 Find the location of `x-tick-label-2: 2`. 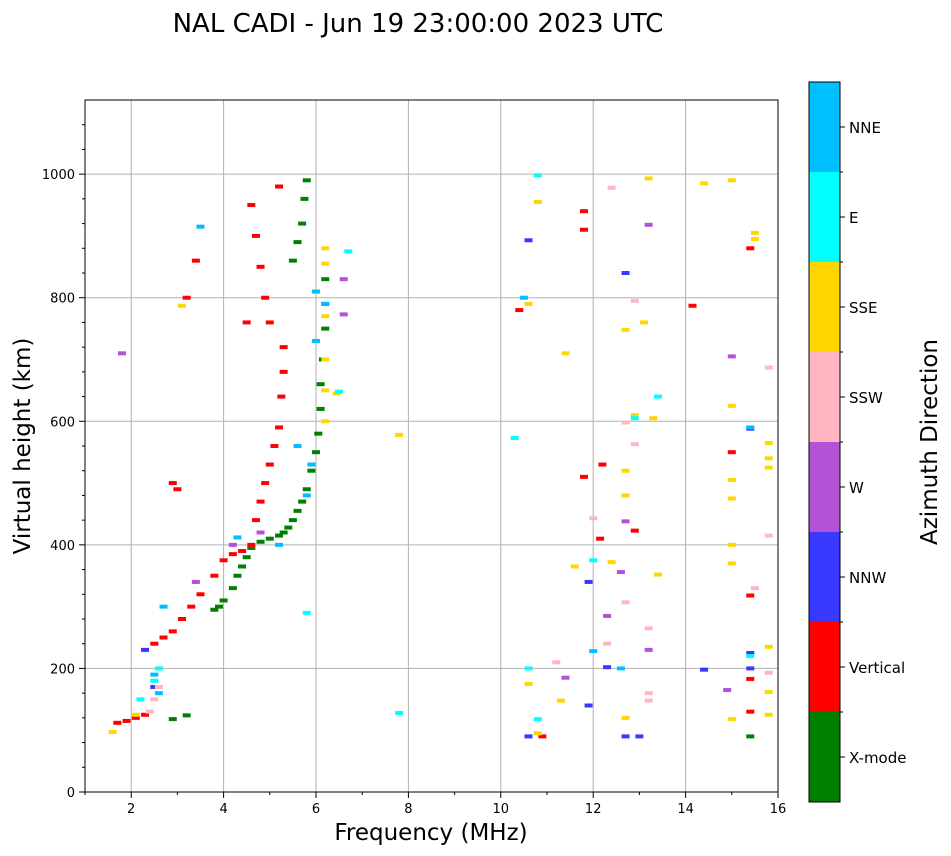

x-tick-label-2: 2 is located at coordinates (131, 809).